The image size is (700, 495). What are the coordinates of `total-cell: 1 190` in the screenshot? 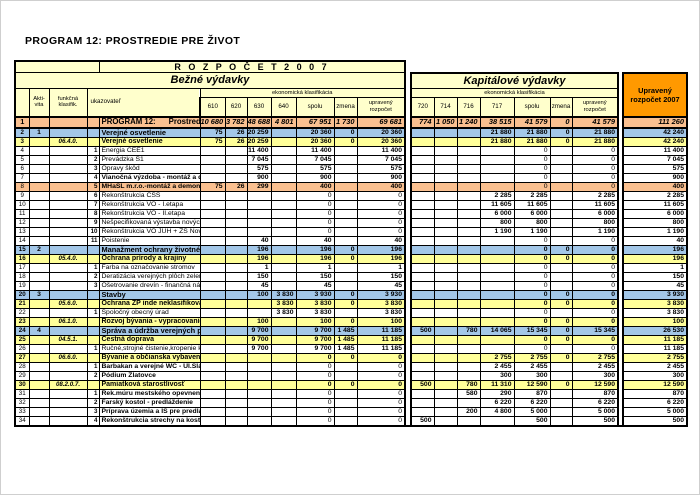 It's located at (655, 231).